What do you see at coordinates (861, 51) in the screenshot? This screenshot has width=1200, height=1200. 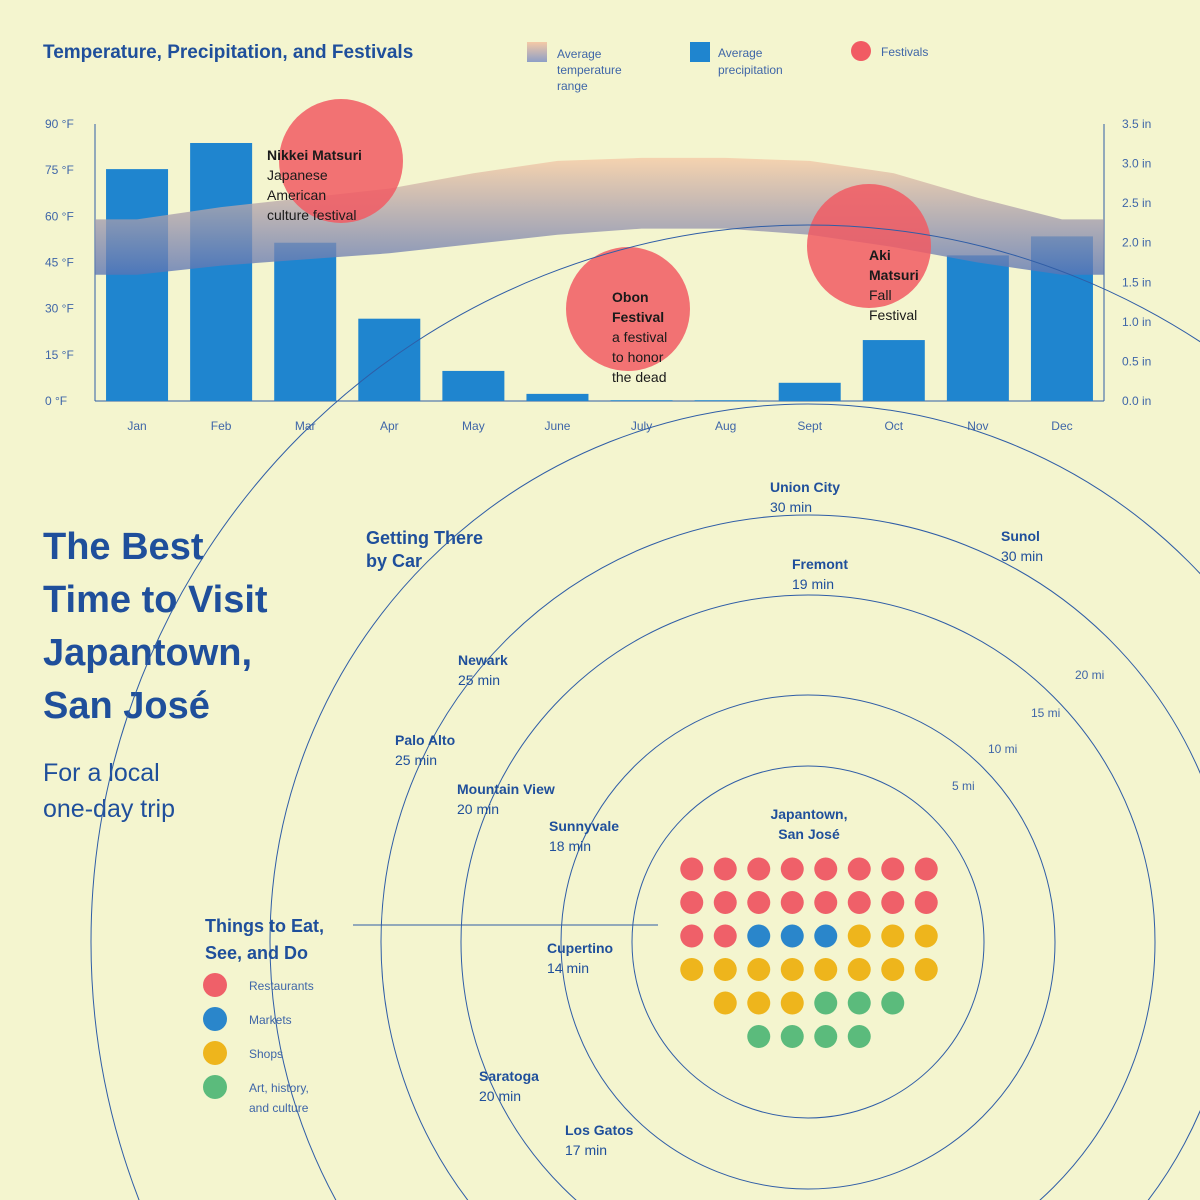 I see `legend-festival-swatch` at bounding box center [861, 51].